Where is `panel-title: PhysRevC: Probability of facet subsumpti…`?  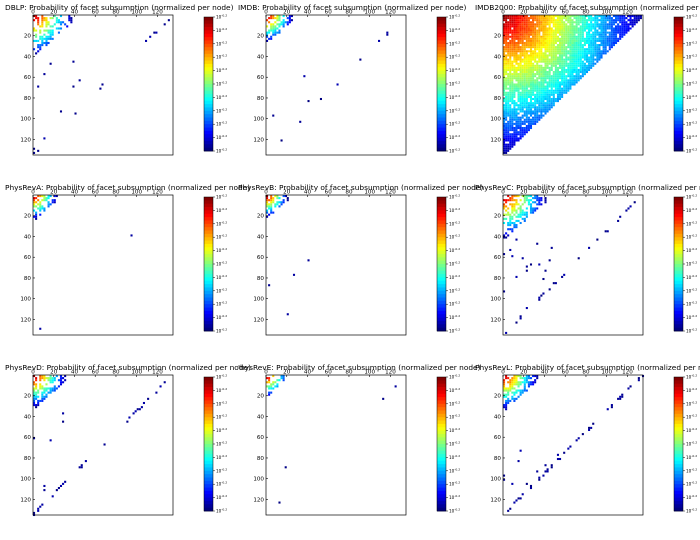 panel-title: PhysRevC: Probability of facet subsumpti… is located at coordinates (587, 187).